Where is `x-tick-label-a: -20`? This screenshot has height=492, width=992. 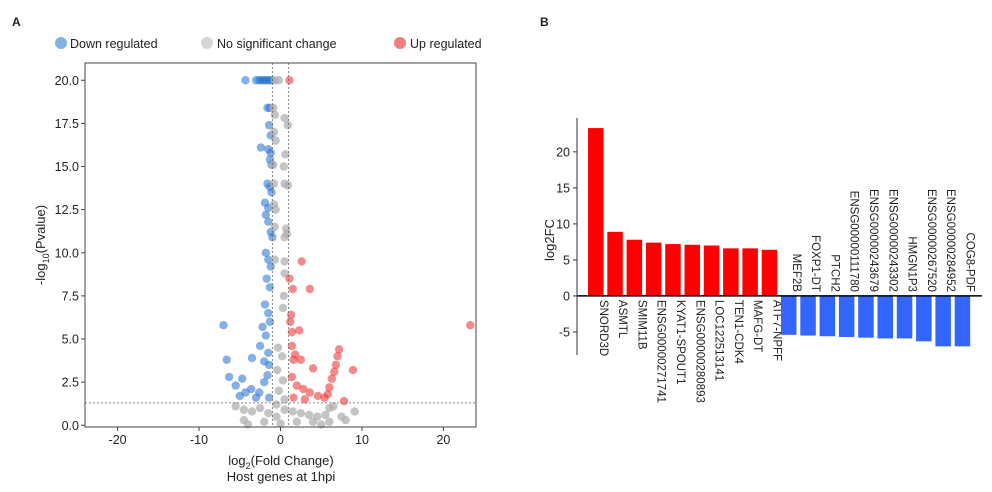 x-tick-label-a: -20 is located at coordinates (118, 440).